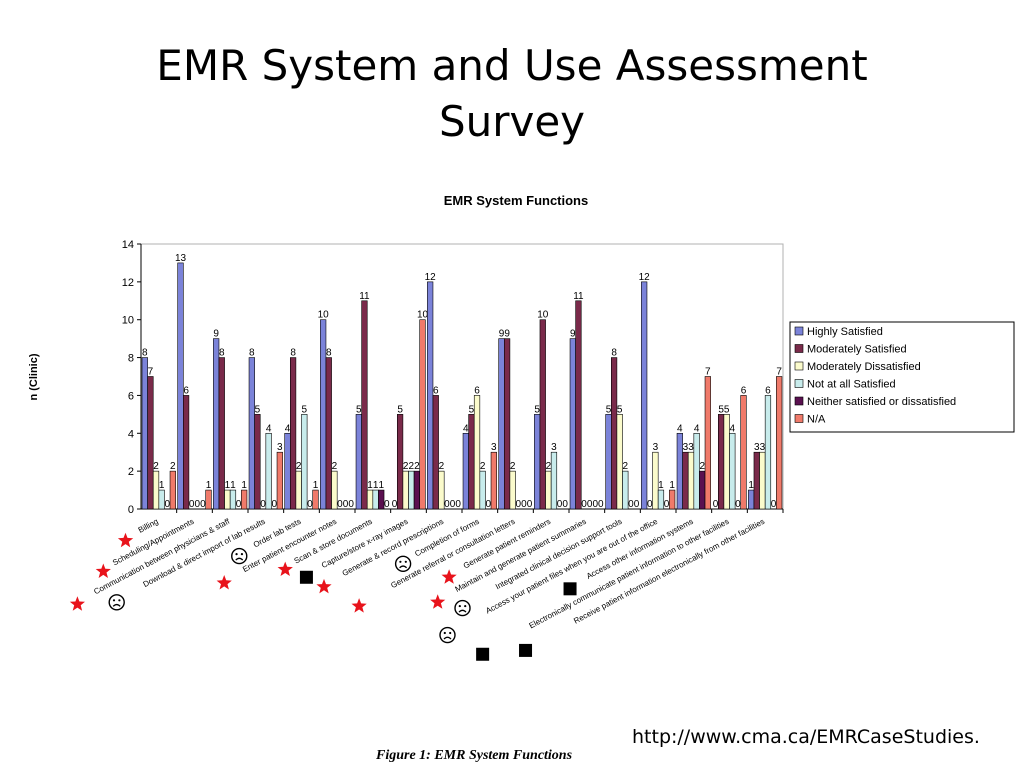 Image resolution: width=1024 pixels, height=768 pixels. What do you see at coordinates (512, 65) in the screenshot?
I see `slide-title-line1: EMR System and Use Assessment` at bounding box center [512, 65].